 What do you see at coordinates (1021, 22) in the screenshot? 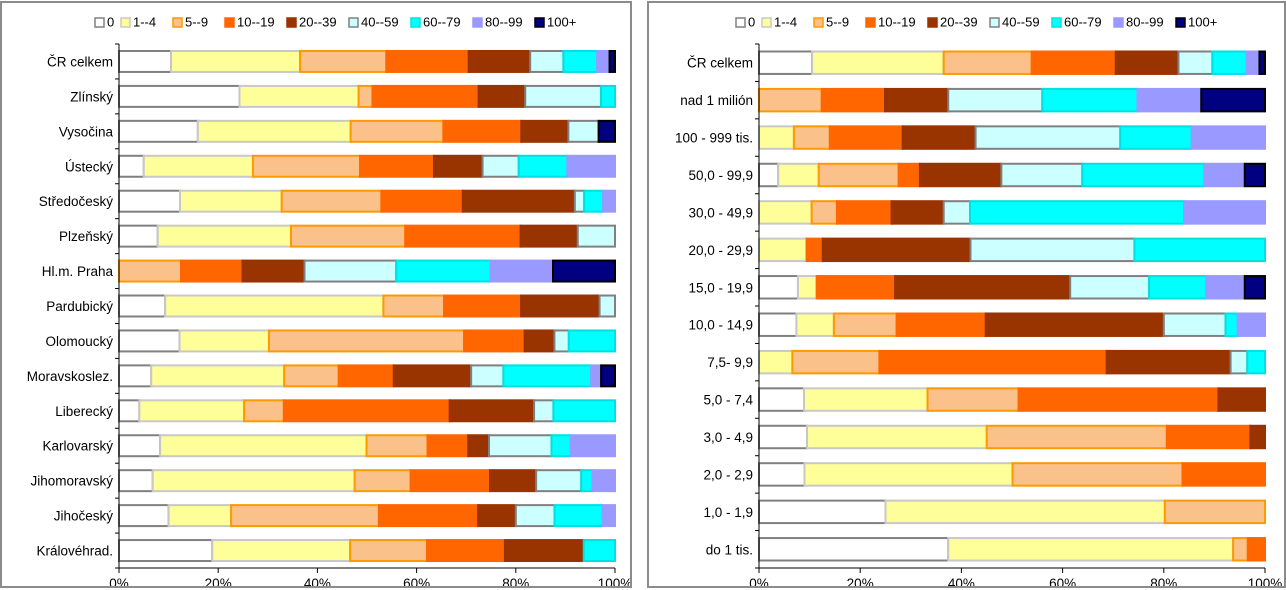
I see `legend-label-40-59: 40--59` at bounding box center [1021, 22].